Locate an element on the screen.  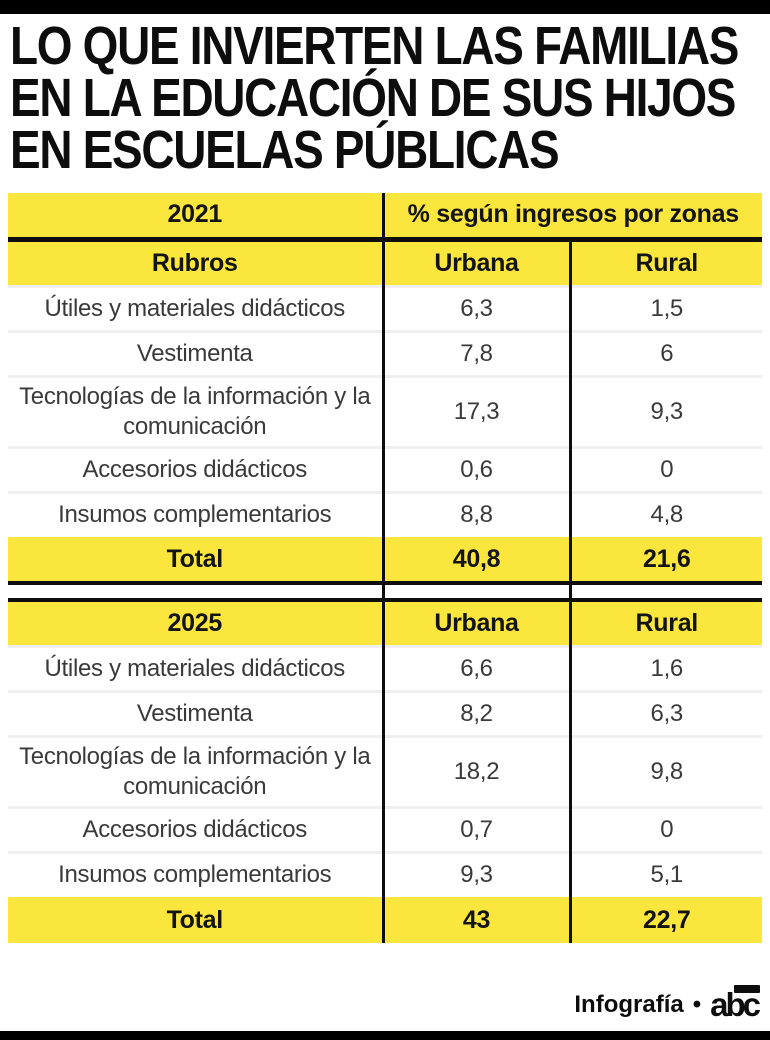
rural-value: 1,5 is located at coordinates (665, 307).